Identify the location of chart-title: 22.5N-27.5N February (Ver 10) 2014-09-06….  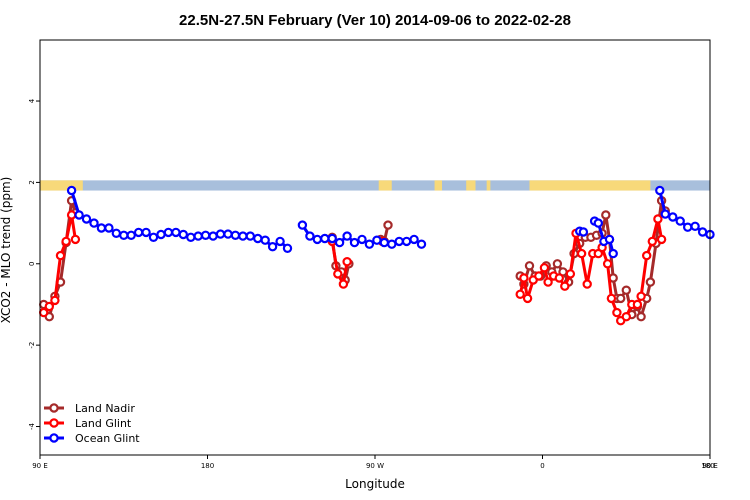
(375, 20).